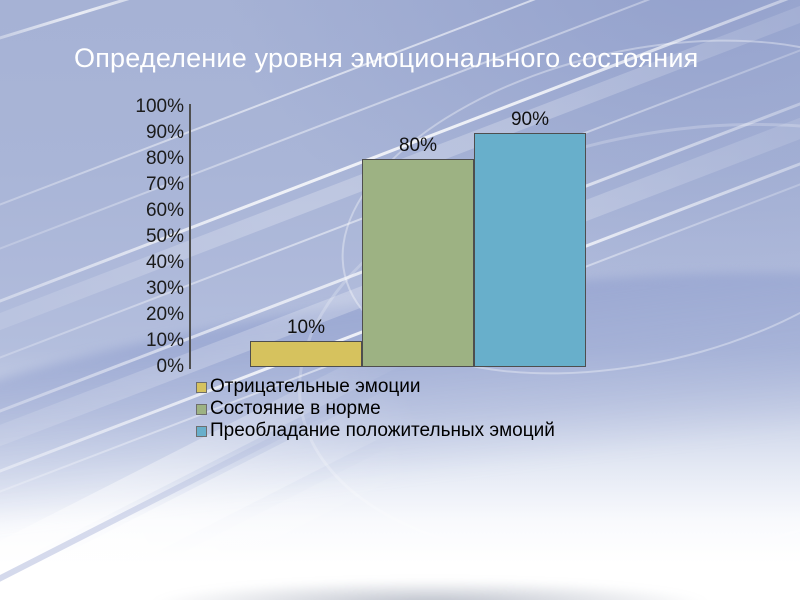  What do you see at coordinates (530, 119) in the screenshot?
I see `bar-value-label: 90%` at bounding box center [530, 119].